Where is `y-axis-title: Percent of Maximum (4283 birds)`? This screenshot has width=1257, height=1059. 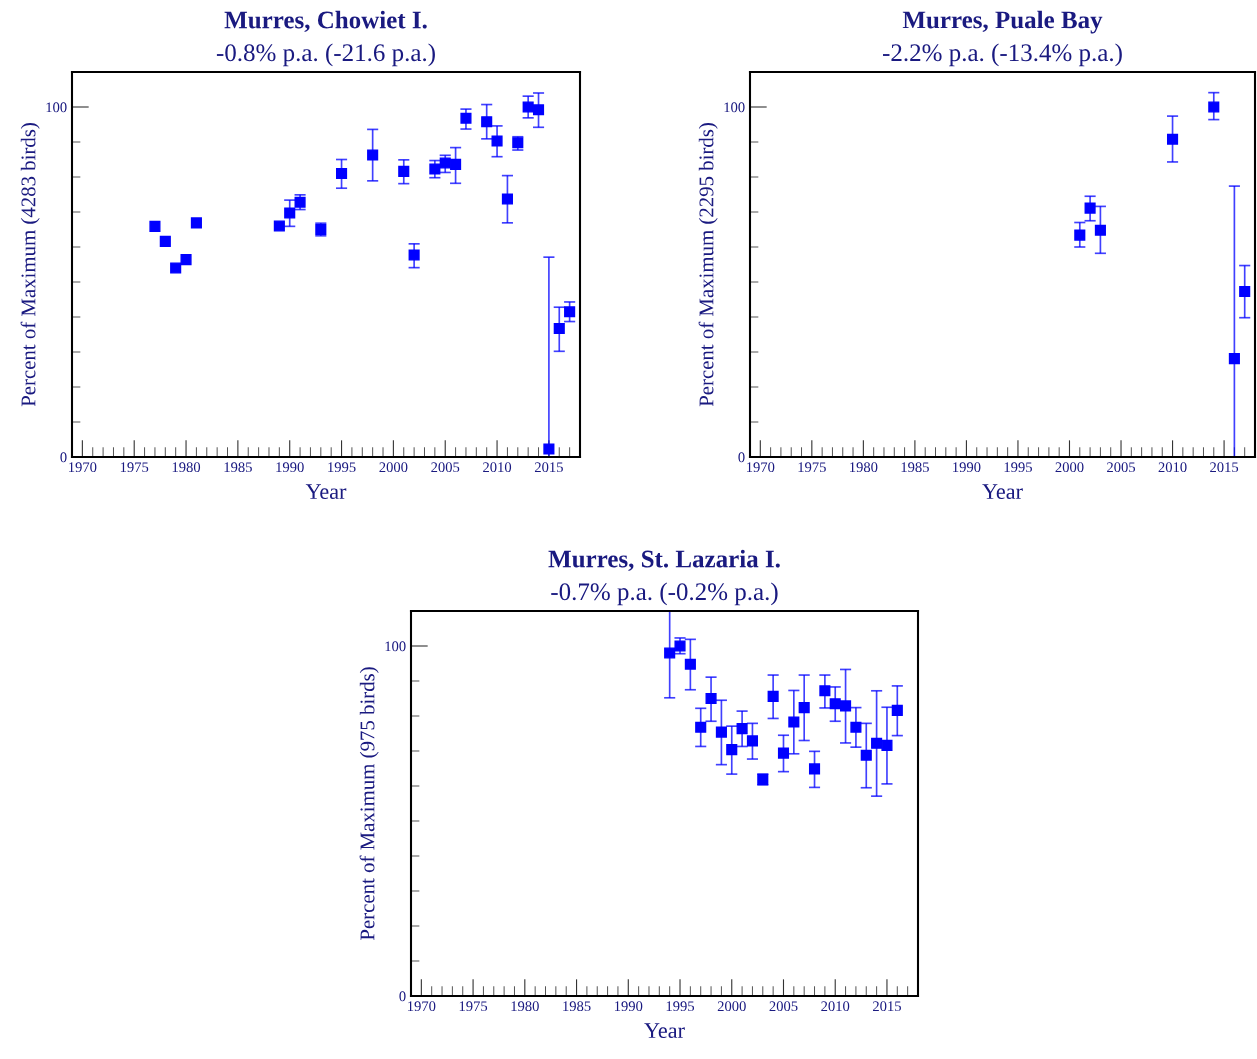
y-axis-title: Percent of Maximum (4283 birds) is located at coordinates (30, 265).